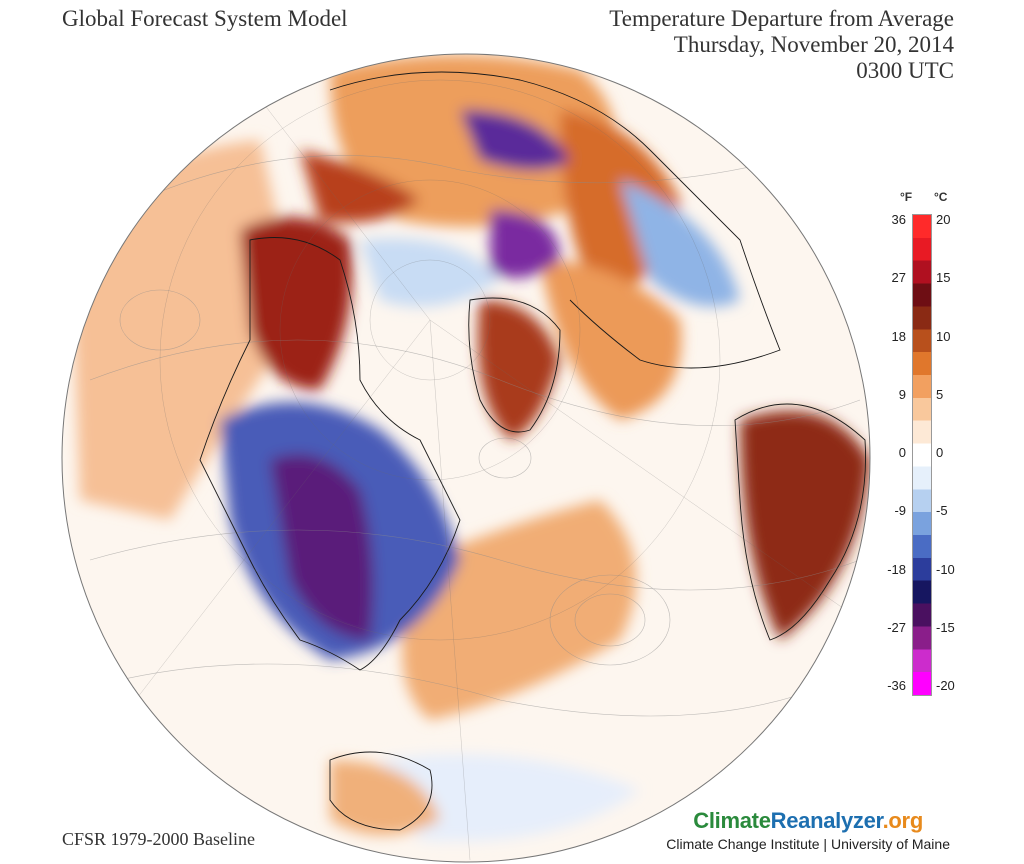 The height and width of the screenshot is (864, 1024). What do you see at coordinates (430, 272) in the screenshot?
I see `cold-anomaly-arctic-basin` at bounding box center [430, 272].